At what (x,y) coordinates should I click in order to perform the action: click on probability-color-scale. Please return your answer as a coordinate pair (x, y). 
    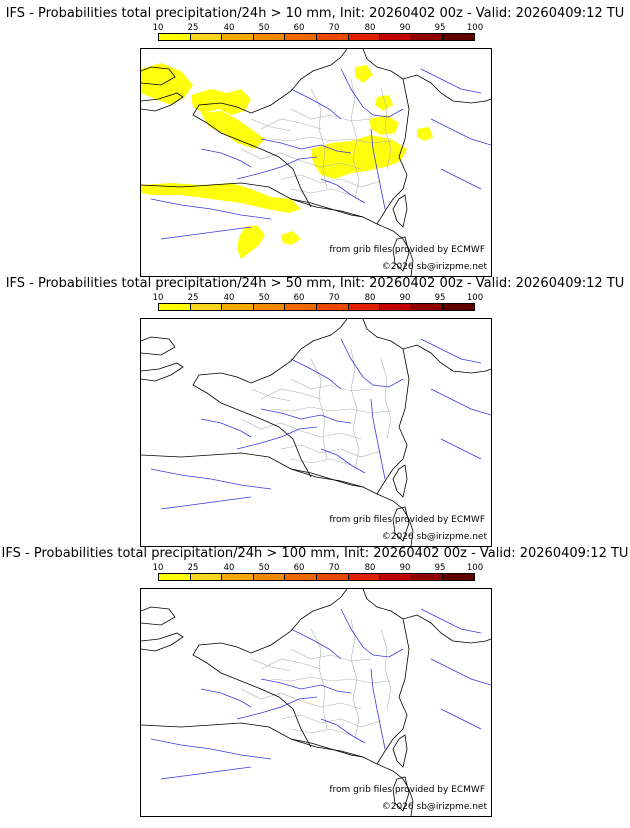
    Looking at the image, I should click on (316, 37).